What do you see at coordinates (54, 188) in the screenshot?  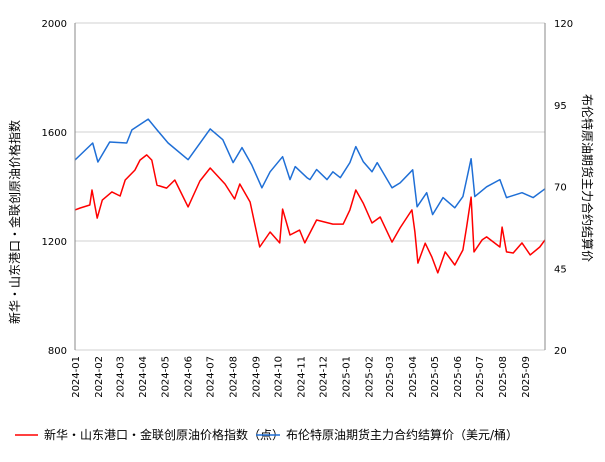 I see `left-axis-ticks: 800 1200 1600 2000` at bounding box center [54, 188].